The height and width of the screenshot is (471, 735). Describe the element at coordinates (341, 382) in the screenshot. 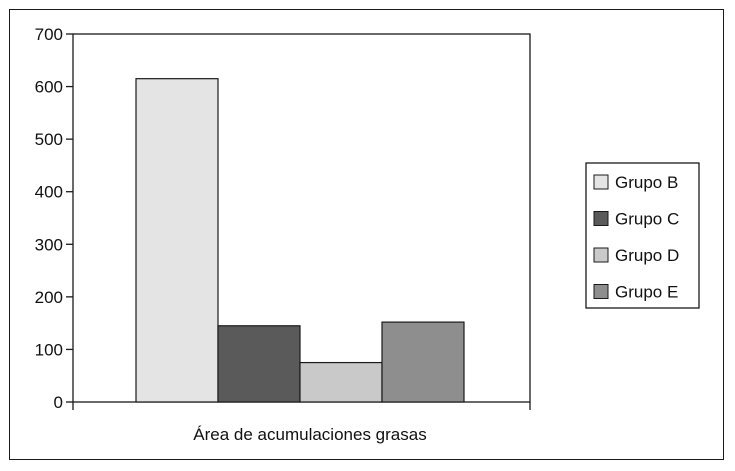

I see `bar-grupo-d` at that location.